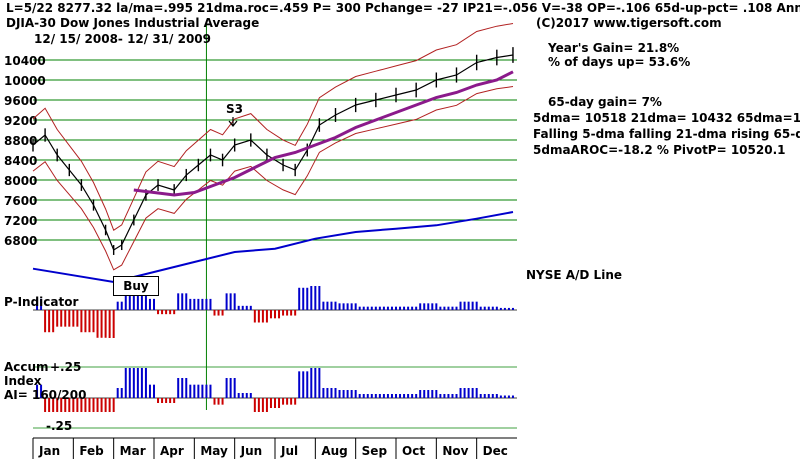 The image size is (800, 459). Describe the element at coordinates (172, 451) in the screenshot. I see `month-label: Apr` at that location.